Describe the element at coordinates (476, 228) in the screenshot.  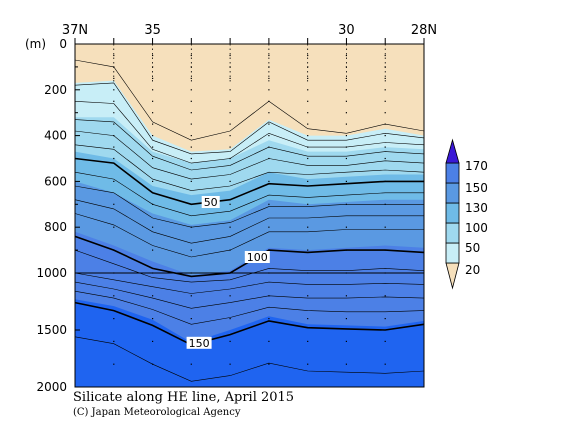
I see `colorbar-label: 100` at that location.